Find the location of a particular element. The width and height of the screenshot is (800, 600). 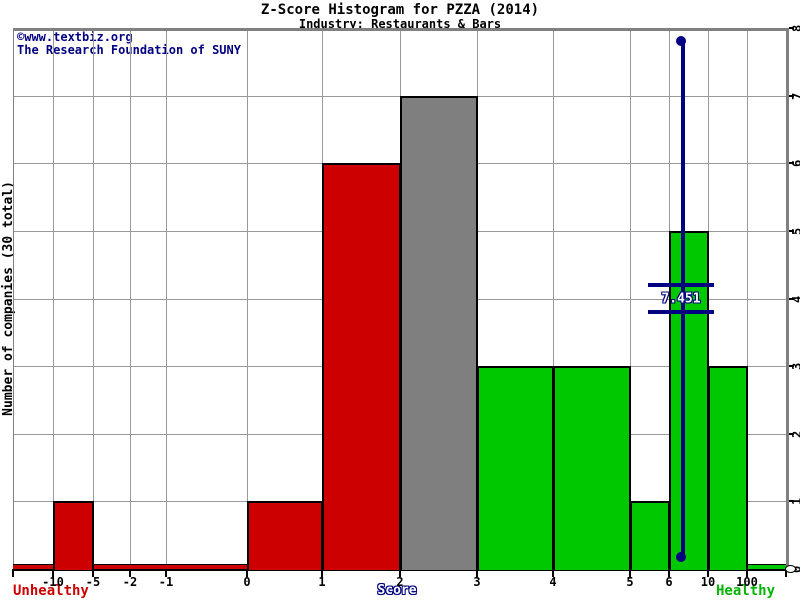

x-tick-label: -2 is located at coordinates (130, 582).